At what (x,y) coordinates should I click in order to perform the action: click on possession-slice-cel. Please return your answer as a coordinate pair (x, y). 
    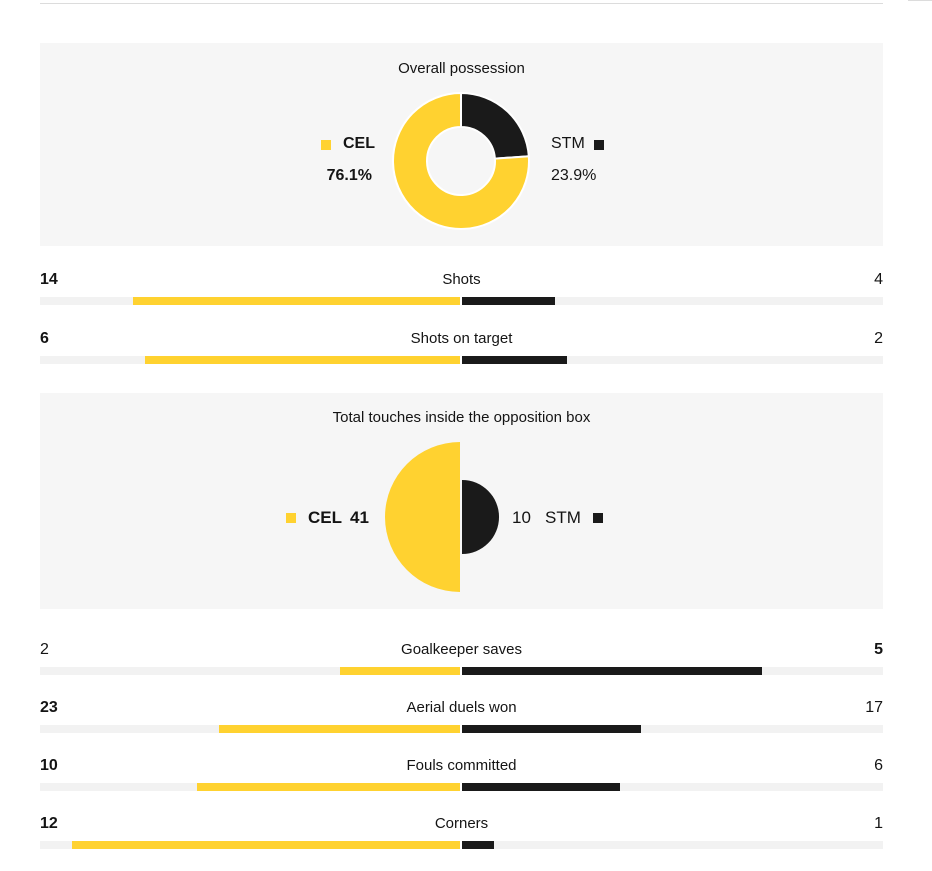
    Looking at the image, I should click on (461, 160).